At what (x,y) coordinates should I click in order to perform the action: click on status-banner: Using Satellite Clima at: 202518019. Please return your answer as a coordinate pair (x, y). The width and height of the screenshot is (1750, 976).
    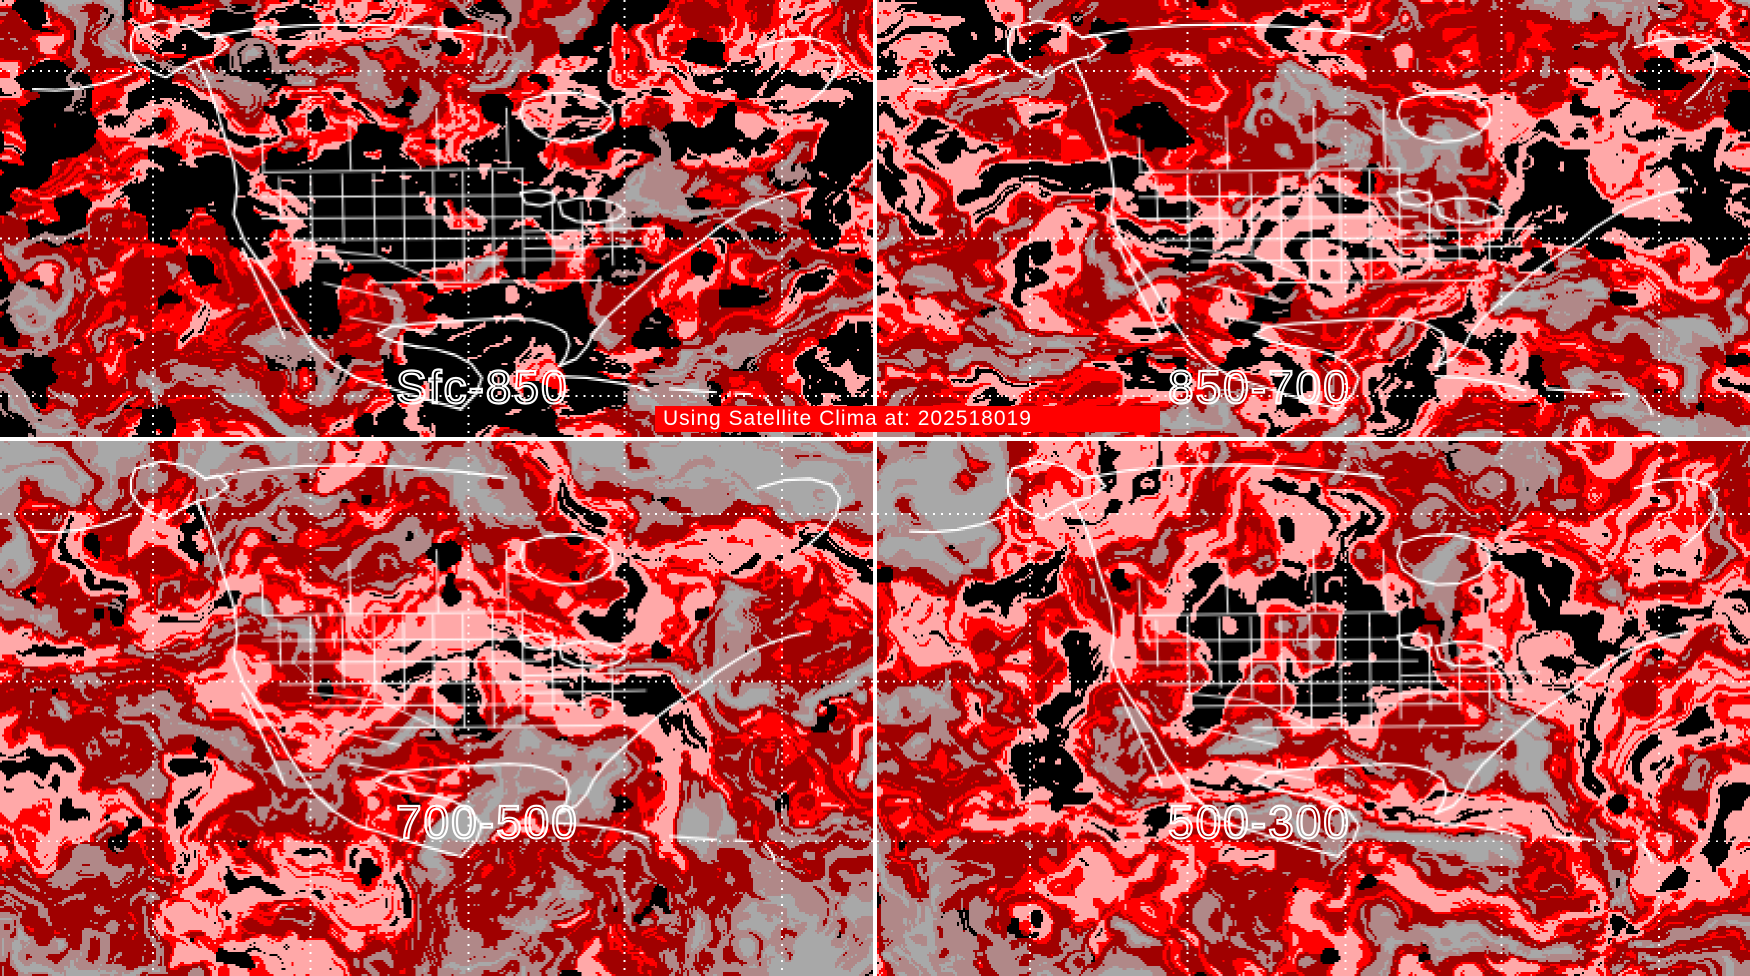
    Looking at the image, I should click on (907, 419).